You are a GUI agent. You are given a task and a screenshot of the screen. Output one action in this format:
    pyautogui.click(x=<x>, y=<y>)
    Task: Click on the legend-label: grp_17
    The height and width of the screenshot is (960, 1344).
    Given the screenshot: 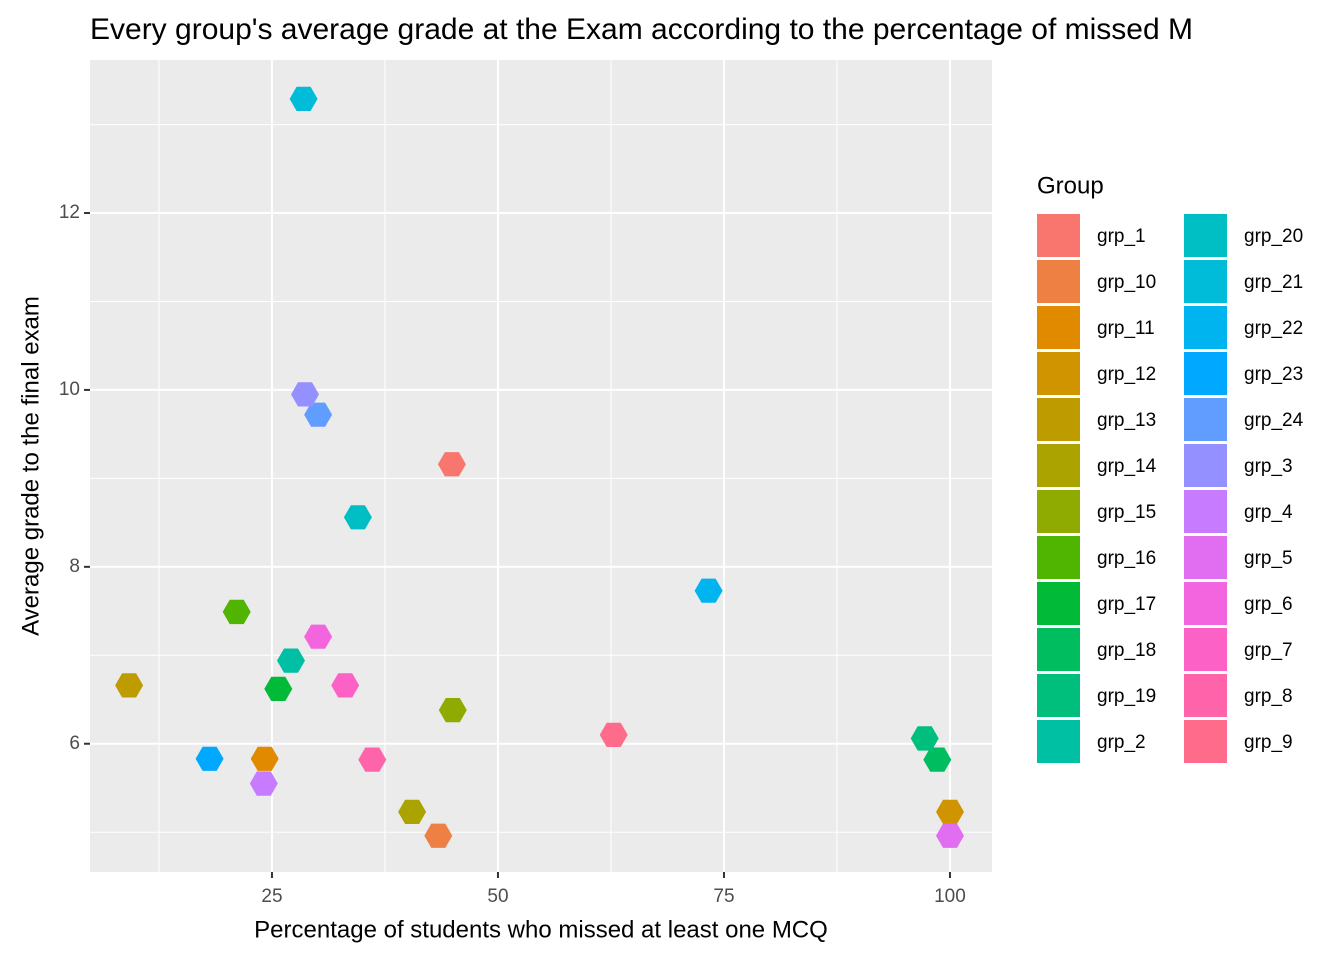 What is the action you would take?
    pyautogui.click(x=1126, y=604)
    